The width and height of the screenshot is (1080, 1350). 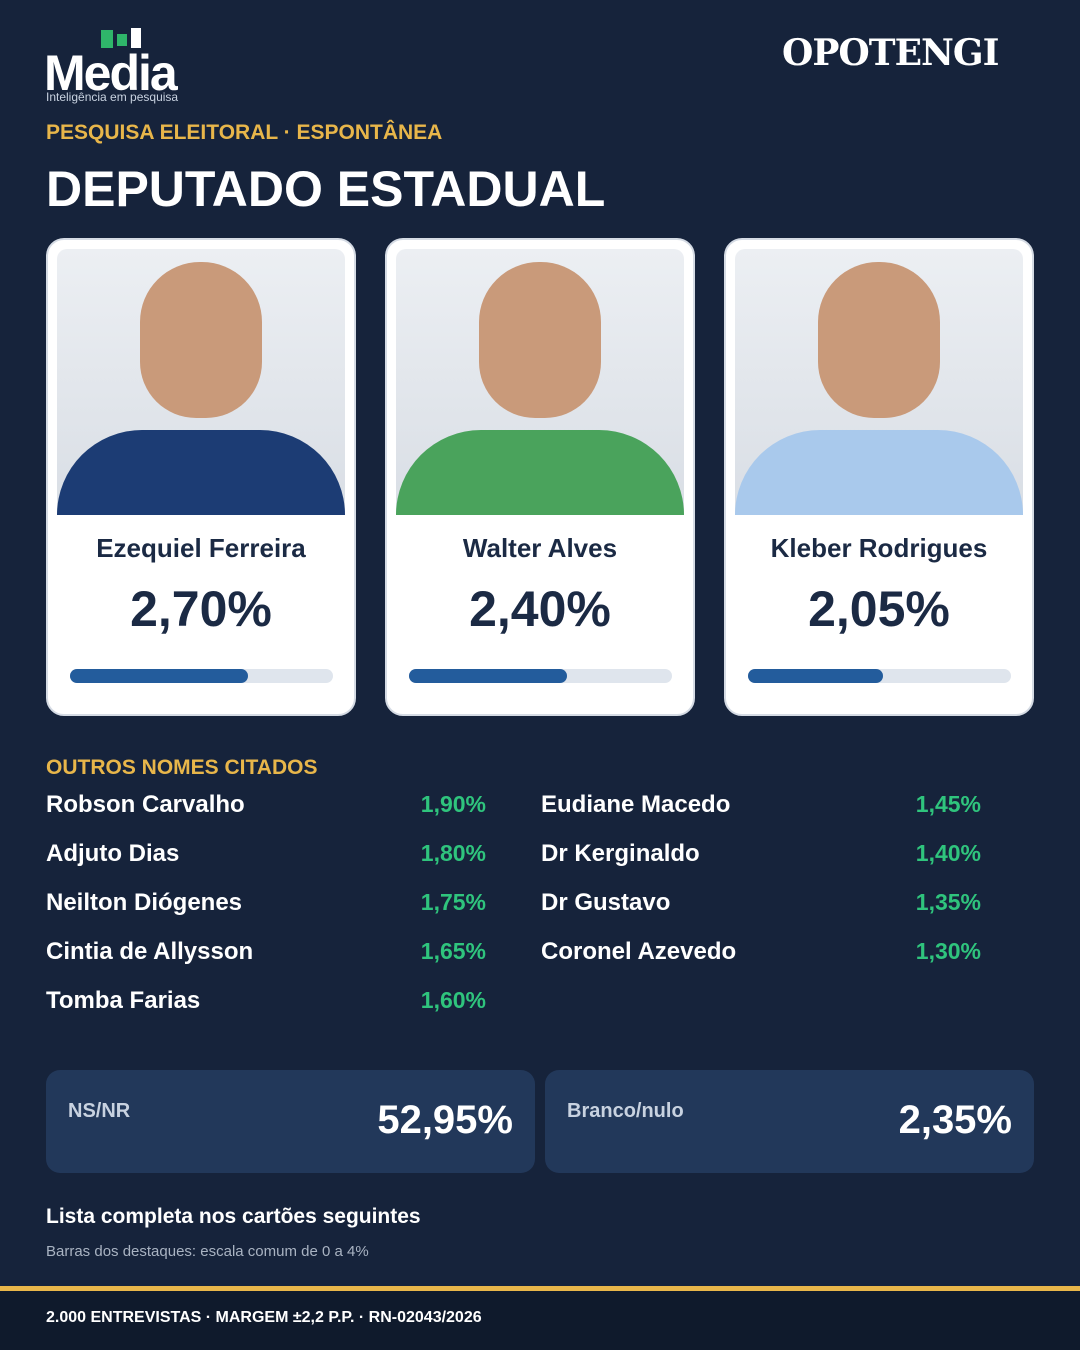 I want to click on other-value: 1,75%, so click(x=453, y=902).